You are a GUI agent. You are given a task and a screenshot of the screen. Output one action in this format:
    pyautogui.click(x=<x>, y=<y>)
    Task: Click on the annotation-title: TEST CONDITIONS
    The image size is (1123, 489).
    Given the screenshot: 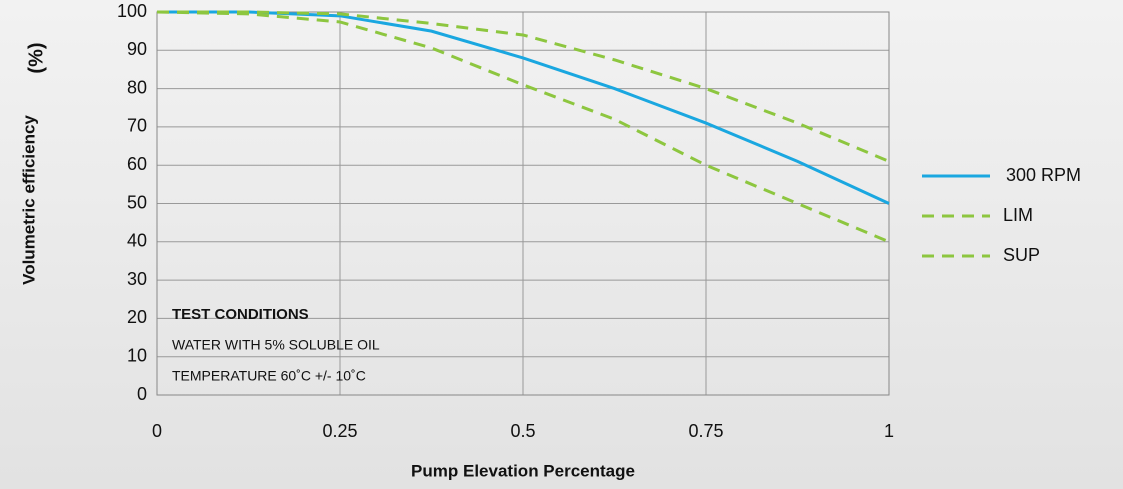 What is the action you would take?
    pyautogui.click(x=240, y=314)
    